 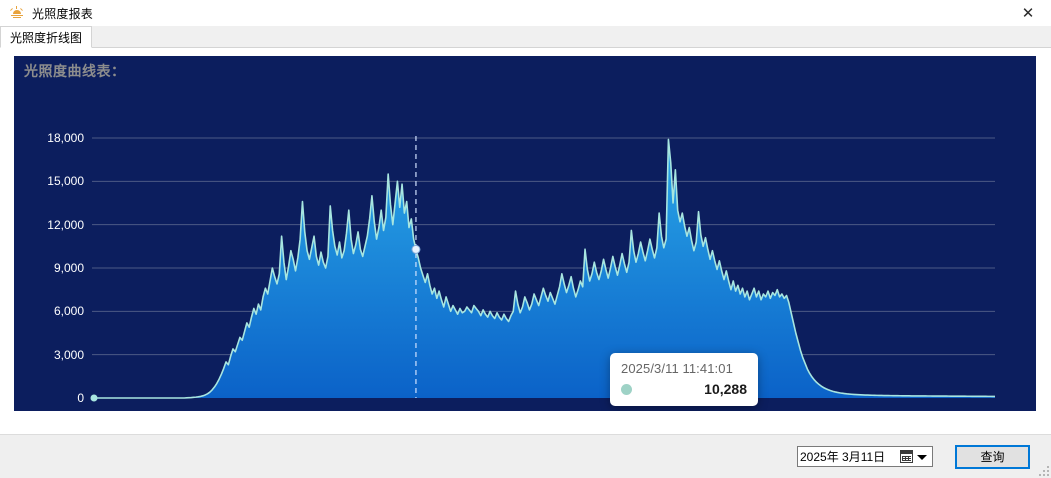 What do you see at coordinates (68, 268) in the screenshot?
I see `y-axis-tick-label: 9,000` at bounding box center [68, 268].